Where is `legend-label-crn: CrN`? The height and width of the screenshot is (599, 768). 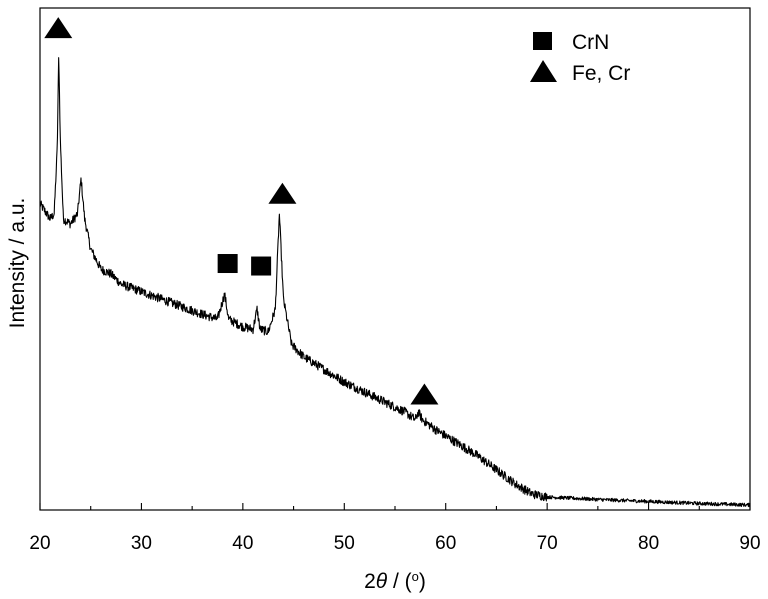
legend-label-crn: CrN is located at coordinates (590, 42).